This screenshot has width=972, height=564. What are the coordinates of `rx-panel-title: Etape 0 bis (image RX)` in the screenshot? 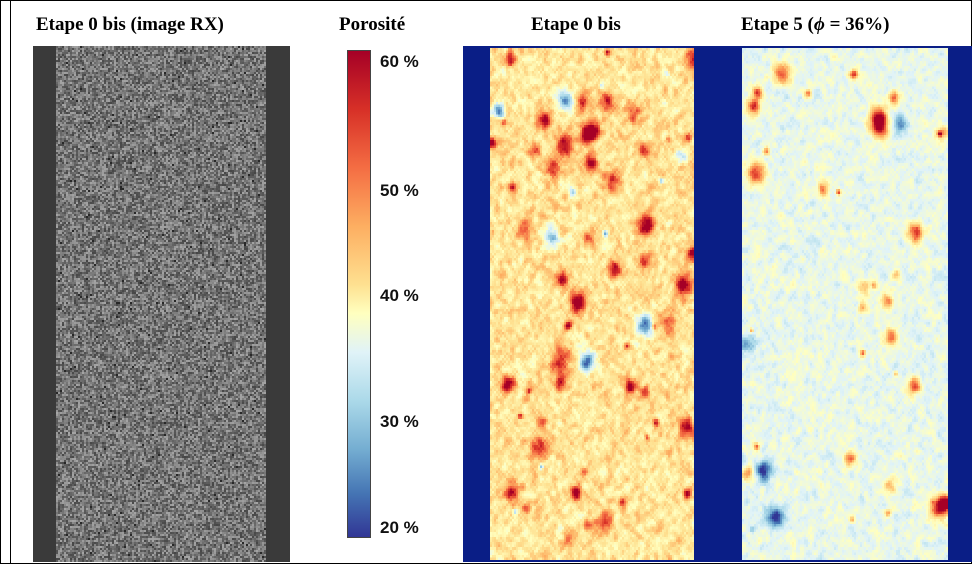 It's located at (130, 24).